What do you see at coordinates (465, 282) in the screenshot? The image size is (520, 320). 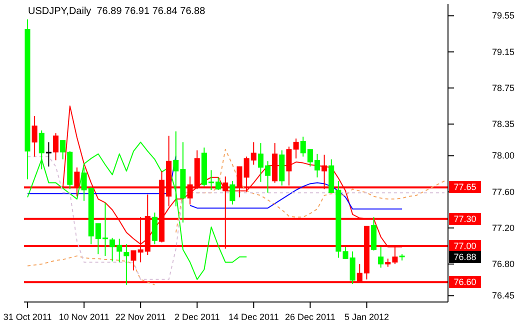 I see `ref-line-label: 76.60` at bounding box center [465, 282].